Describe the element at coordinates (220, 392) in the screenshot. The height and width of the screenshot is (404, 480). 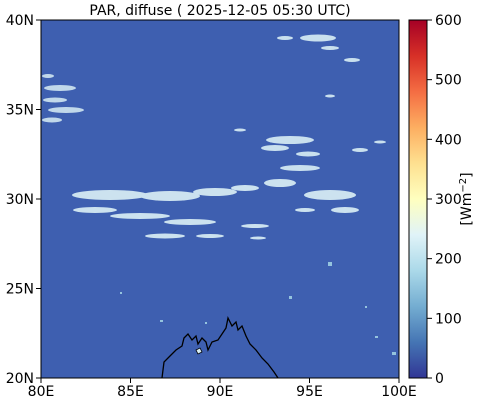
I see `x-tick-label: 90E` at that location.